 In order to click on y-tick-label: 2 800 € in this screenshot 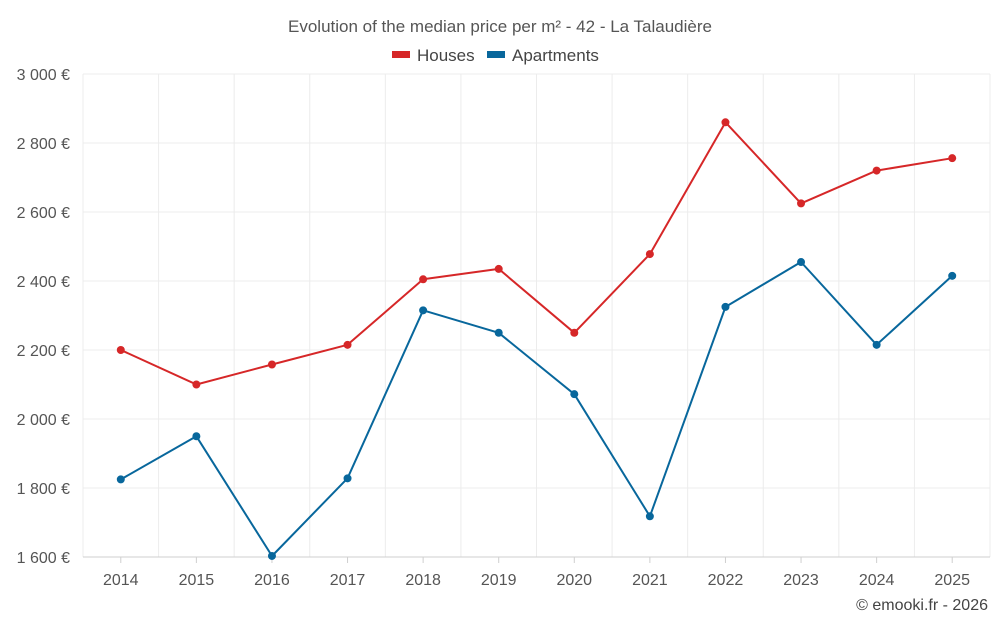, I will do `click(43, 144)`.